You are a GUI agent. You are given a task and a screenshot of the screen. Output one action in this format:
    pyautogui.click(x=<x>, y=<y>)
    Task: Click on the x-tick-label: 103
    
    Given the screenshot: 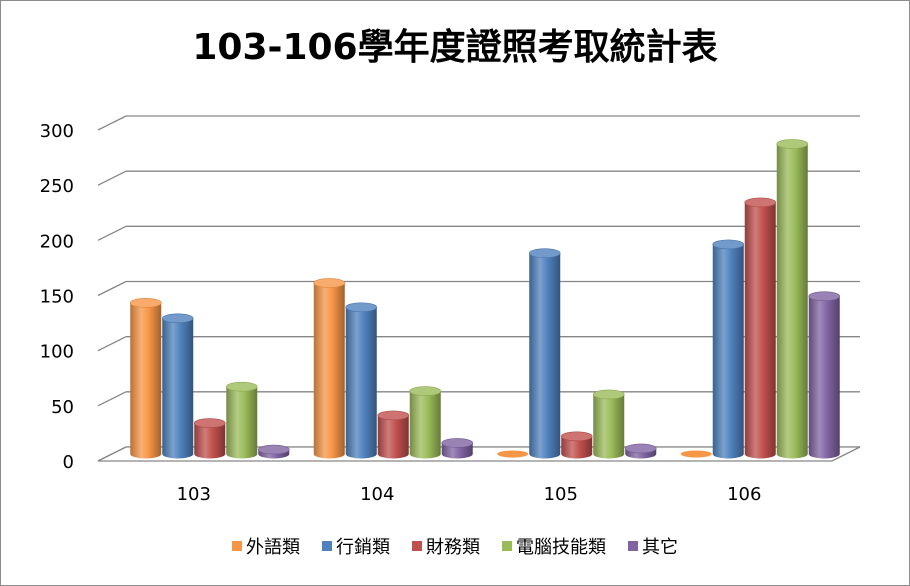 What is the action you would take?
    pyautogui.click(x=194, y=494)
    